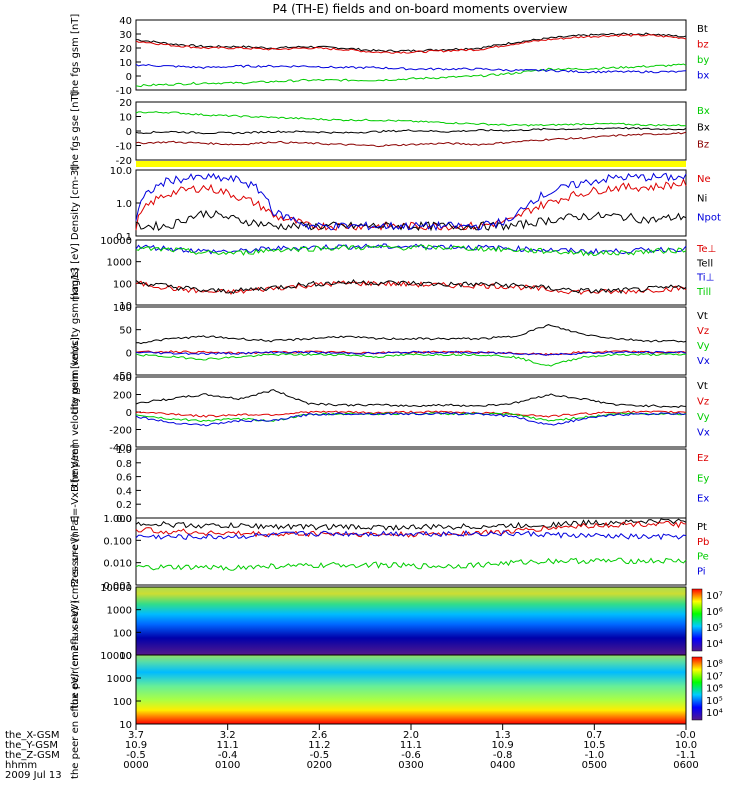  What do you see at coordinates (502, 765) in the screenshot?
I see `footer-value: 0400` at bounding box center [502, 765].